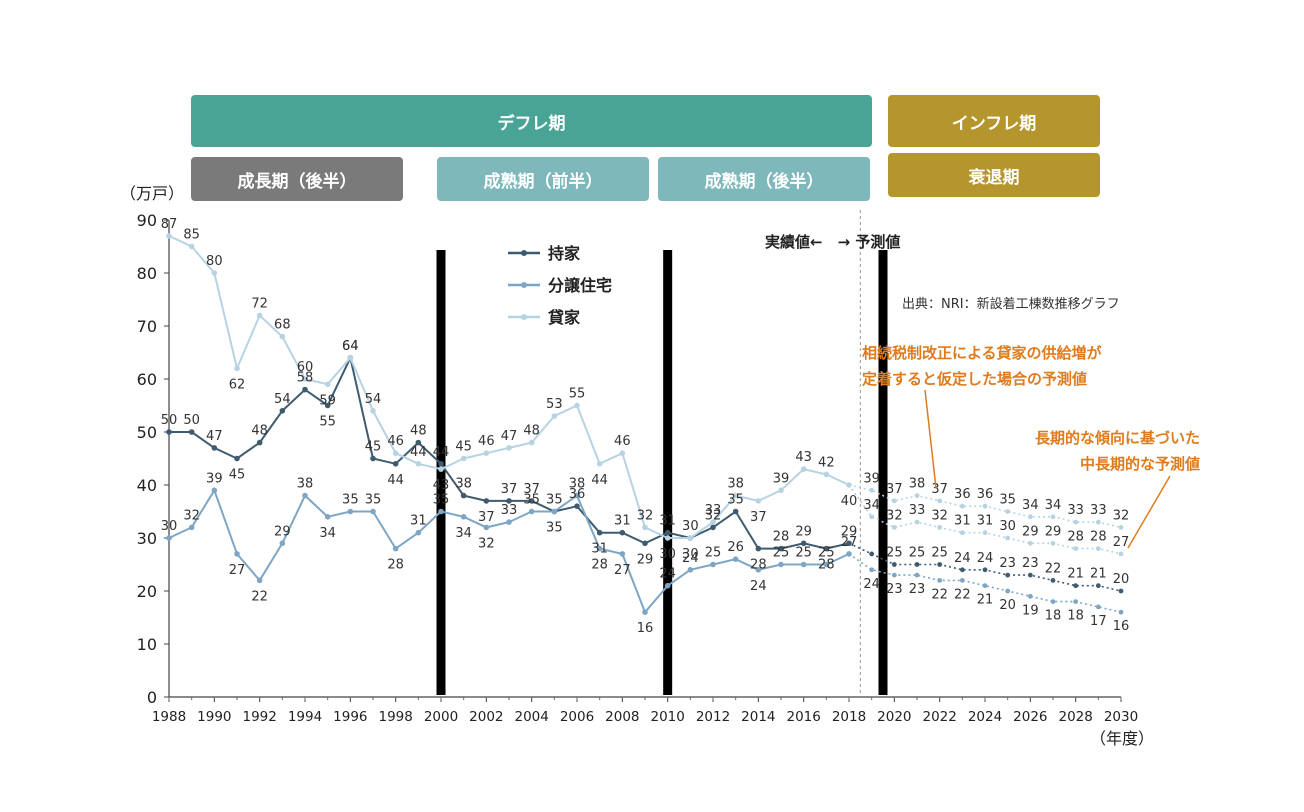 The width and height of the screenshot is (1304, 812). What do you see at coordinates (758, 586) in the screenshot?
I see `data-label-condo: 24` at bounding box center [758, 586].